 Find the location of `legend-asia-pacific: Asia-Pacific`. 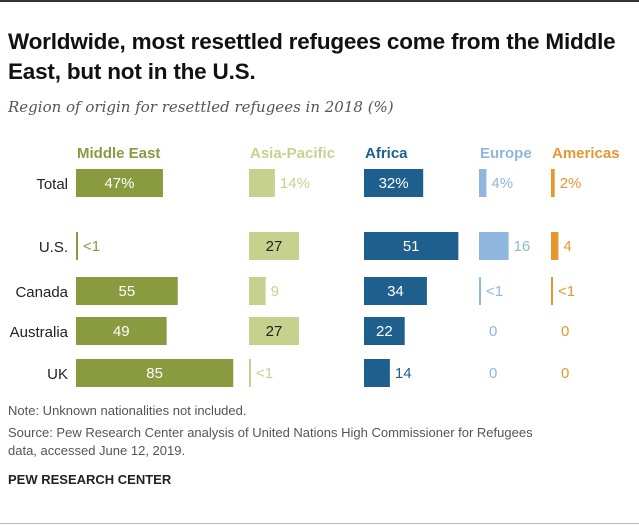

legend-asia-pacific: Asia-Pacific is located at coordinates (292, 153).